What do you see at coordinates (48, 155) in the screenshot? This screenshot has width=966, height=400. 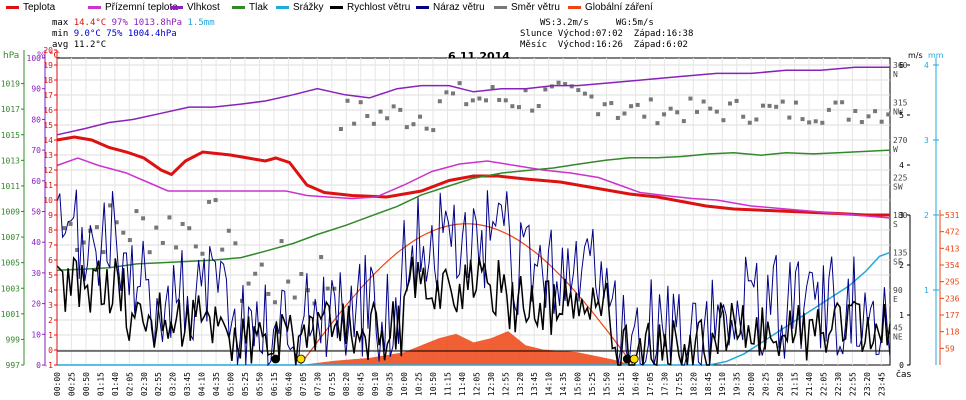 I see `temperature-tick-label: 13` at bounding box center [48, 155].